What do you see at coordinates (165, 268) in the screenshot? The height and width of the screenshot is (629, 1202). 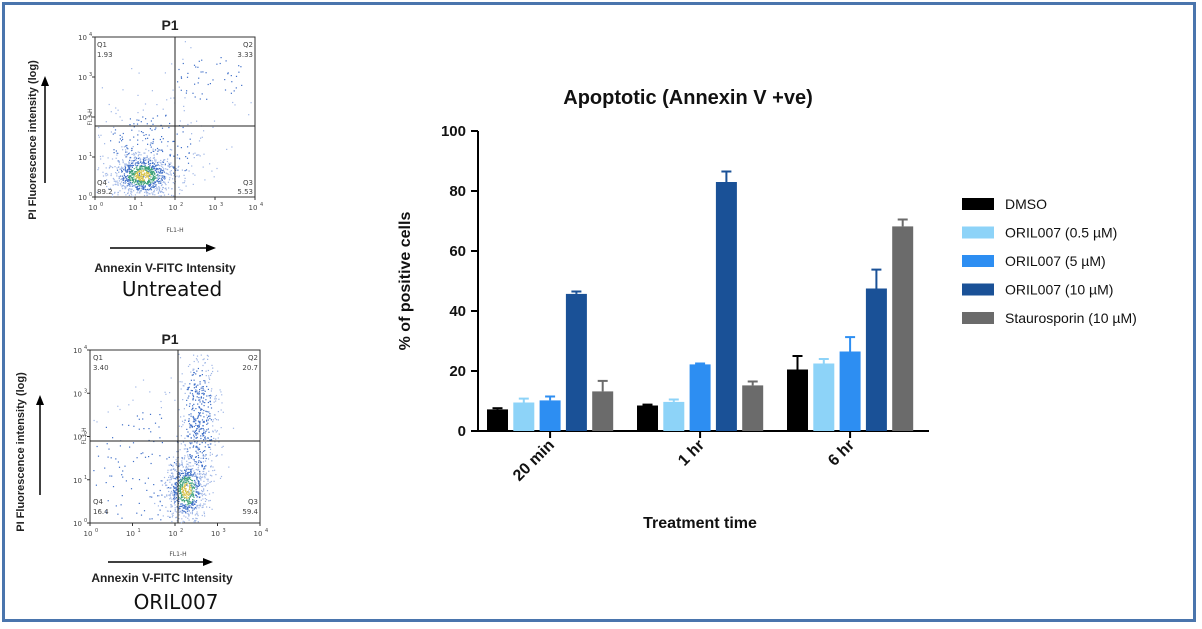 I see `flow-x-axis-label: Annexin V-FITC Intensity` at bounding box center [165, 268].